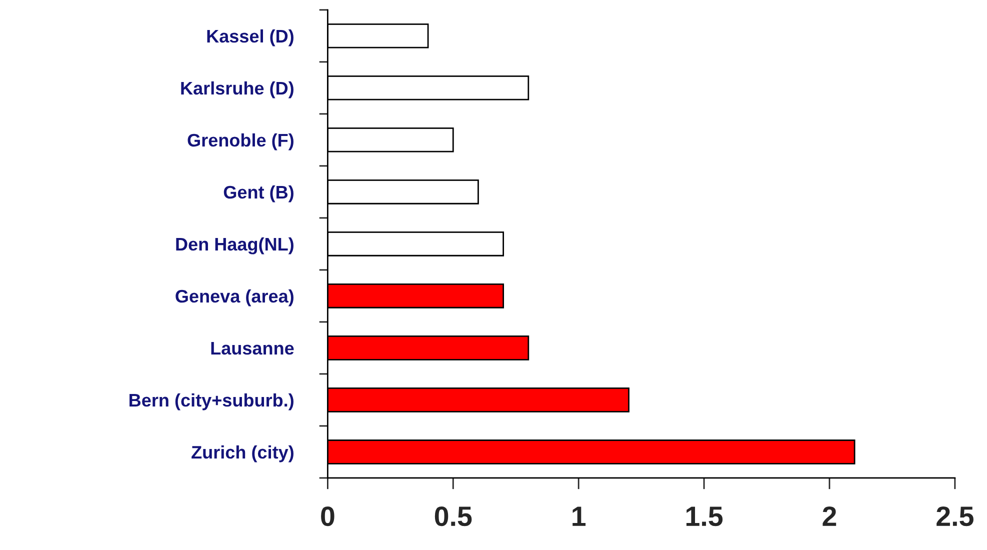 This screenshot has width=987, height=550. Describe the element at coordinates (237, 89) in the screenshot. I see `y-tick-label: Karlsruhe (D)` at that location.